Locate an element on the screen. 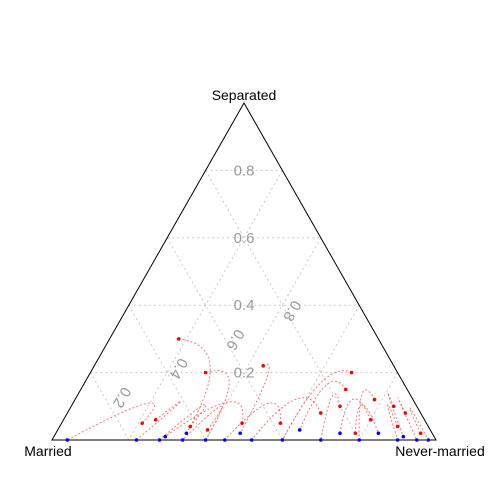 The width and height of the screenshot is (489, 489). vertex-label-married: Married is located at coordinates (47, 451).